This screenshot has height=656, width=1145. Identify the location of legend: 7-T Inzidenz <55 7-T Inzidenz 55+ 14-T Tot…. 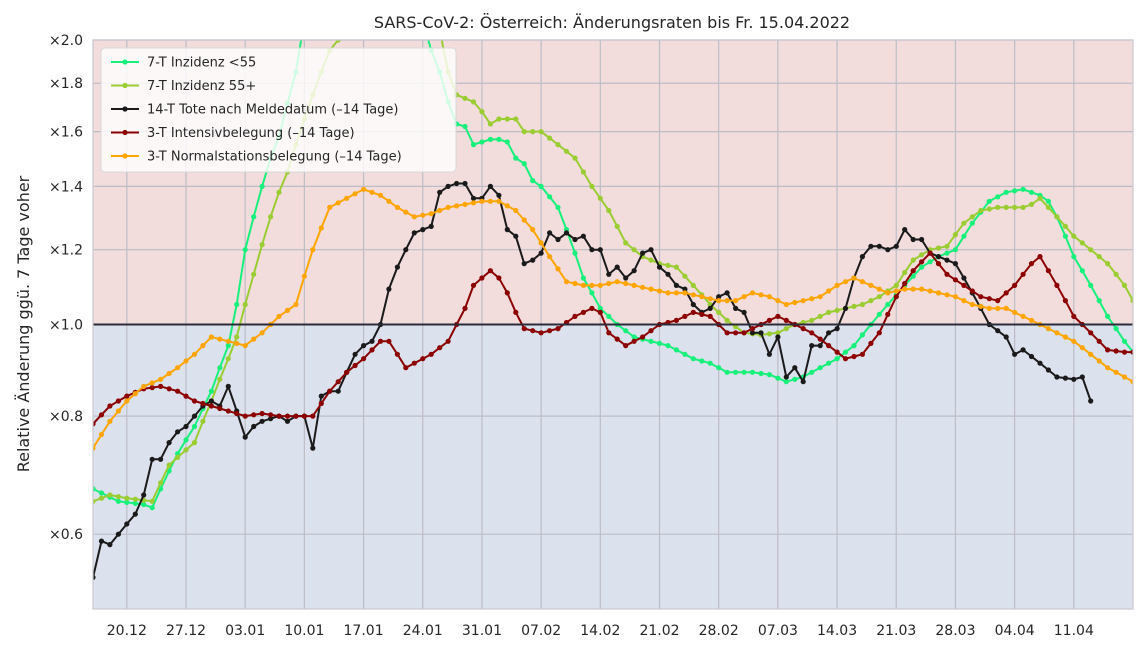
(278, 110).